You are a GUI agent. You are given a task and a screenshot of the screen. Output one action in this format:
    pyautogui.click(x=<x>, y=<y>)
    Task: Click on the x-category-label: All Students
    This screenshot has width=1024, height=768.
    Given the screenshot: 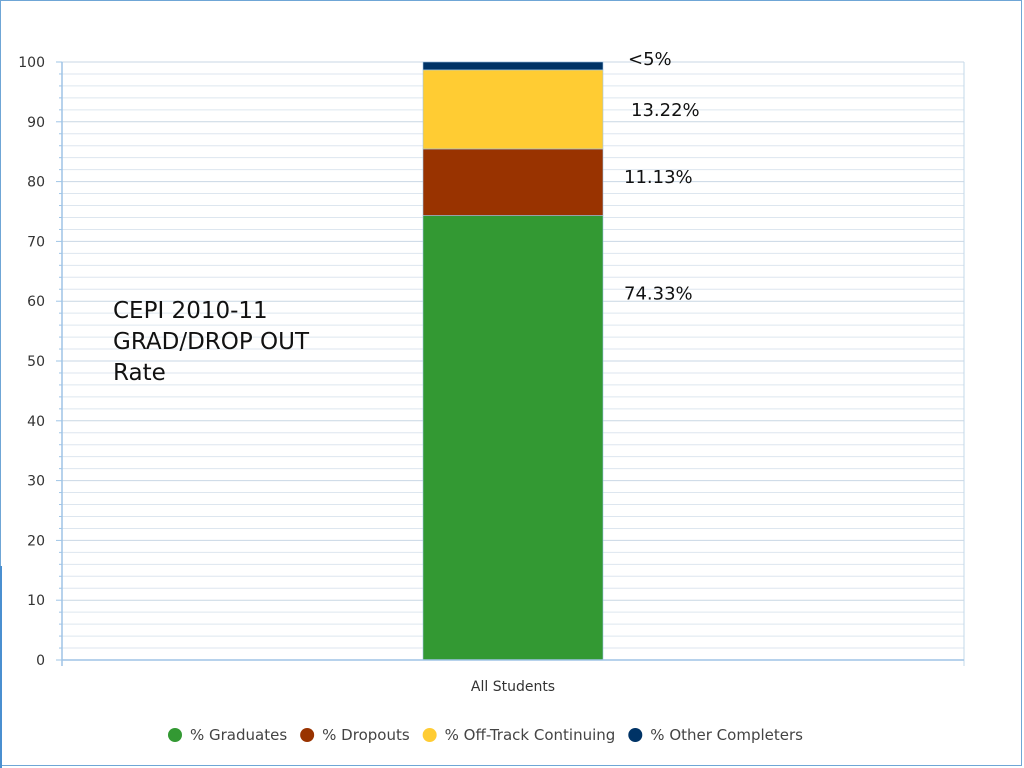 What is the action you would take?
    pyautogui.click(x=513, y=687)
    